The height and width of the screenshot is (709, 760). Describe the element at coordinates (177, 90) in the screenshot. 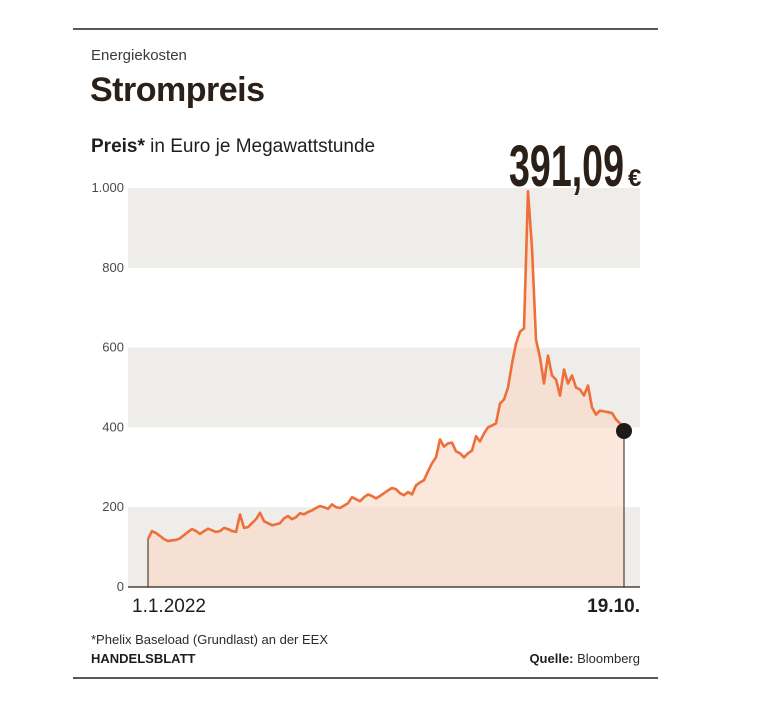

I see `chart-title: Strompreis` at that location.